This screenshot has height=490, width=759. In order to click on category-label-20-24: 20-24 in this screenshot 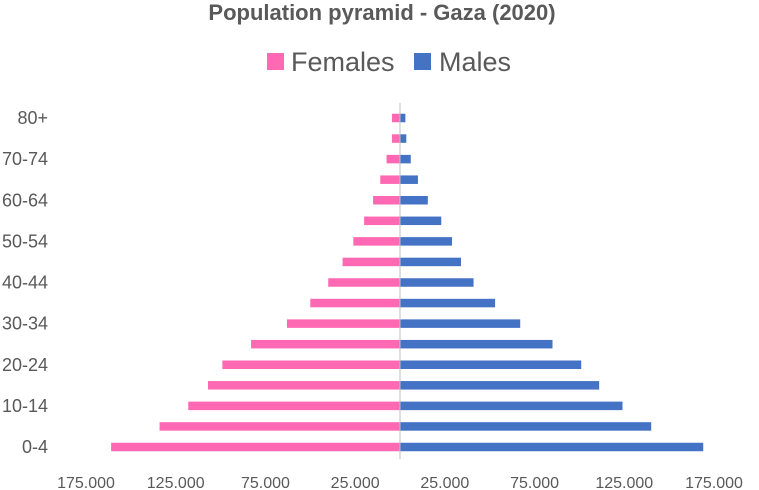, I will do `click(25, 365)`.